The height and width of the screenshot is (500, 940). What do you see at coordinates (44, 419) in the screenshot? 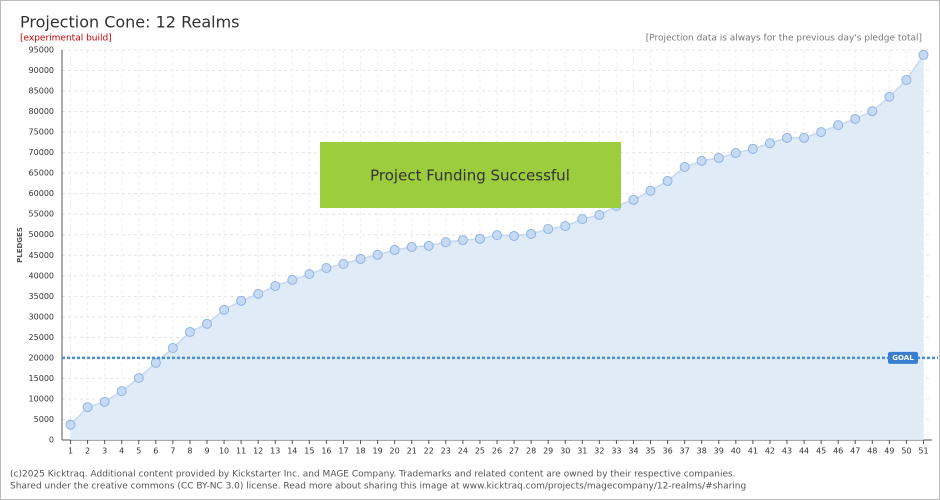
I see `y-tick-label: 5000` at bounding box center [44, 419].